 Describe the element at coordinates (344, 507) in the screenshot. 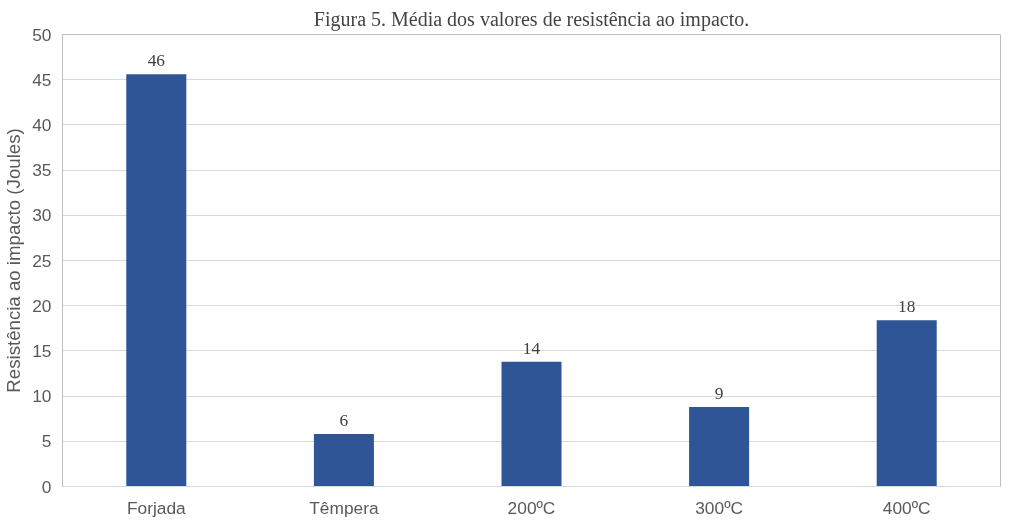

I see `x-tick-label: Têmpera` at that location.